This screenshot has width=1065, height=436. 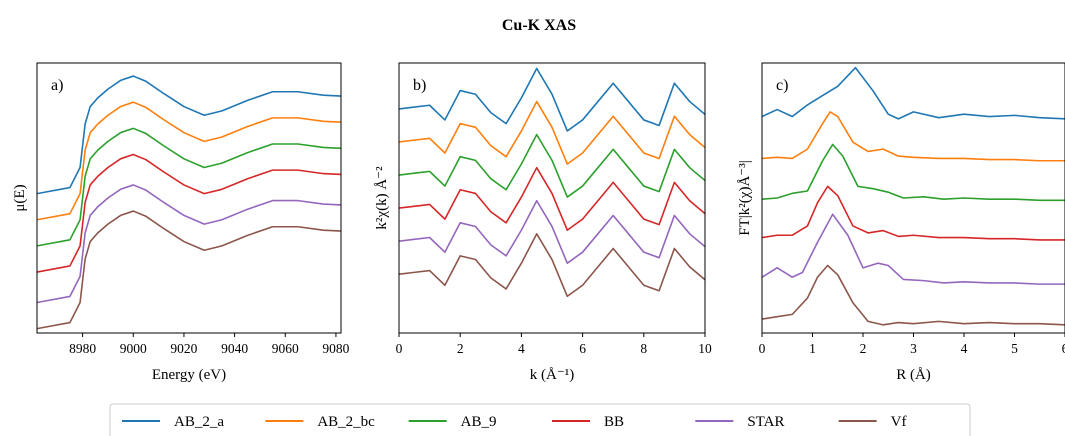 I want to click on x-axis-label: Energy (eV), so click(x=189, y=375).